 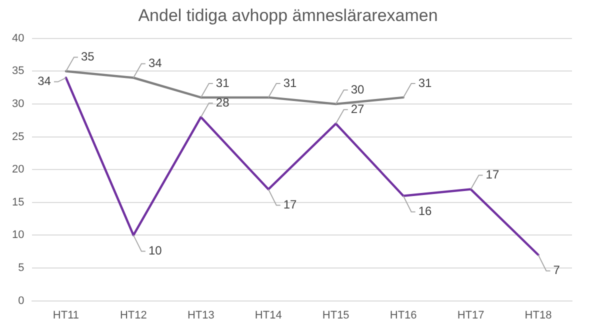 What do you see at coordinates (18, 170) in the screenshot?
I see `y-tick-label: 20` at bounding box center [18, 170].